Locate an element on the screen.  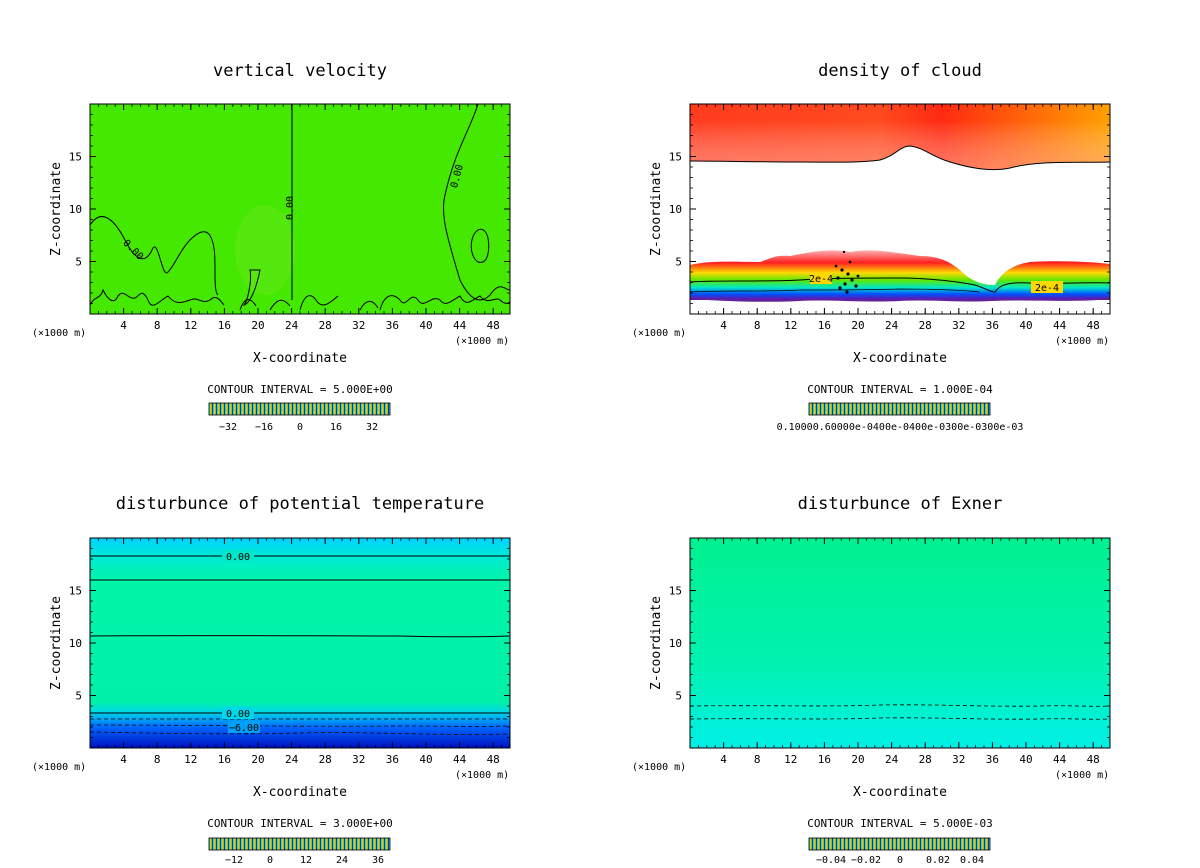
colorbar-label: 32 is located at coordinates (372, 427).